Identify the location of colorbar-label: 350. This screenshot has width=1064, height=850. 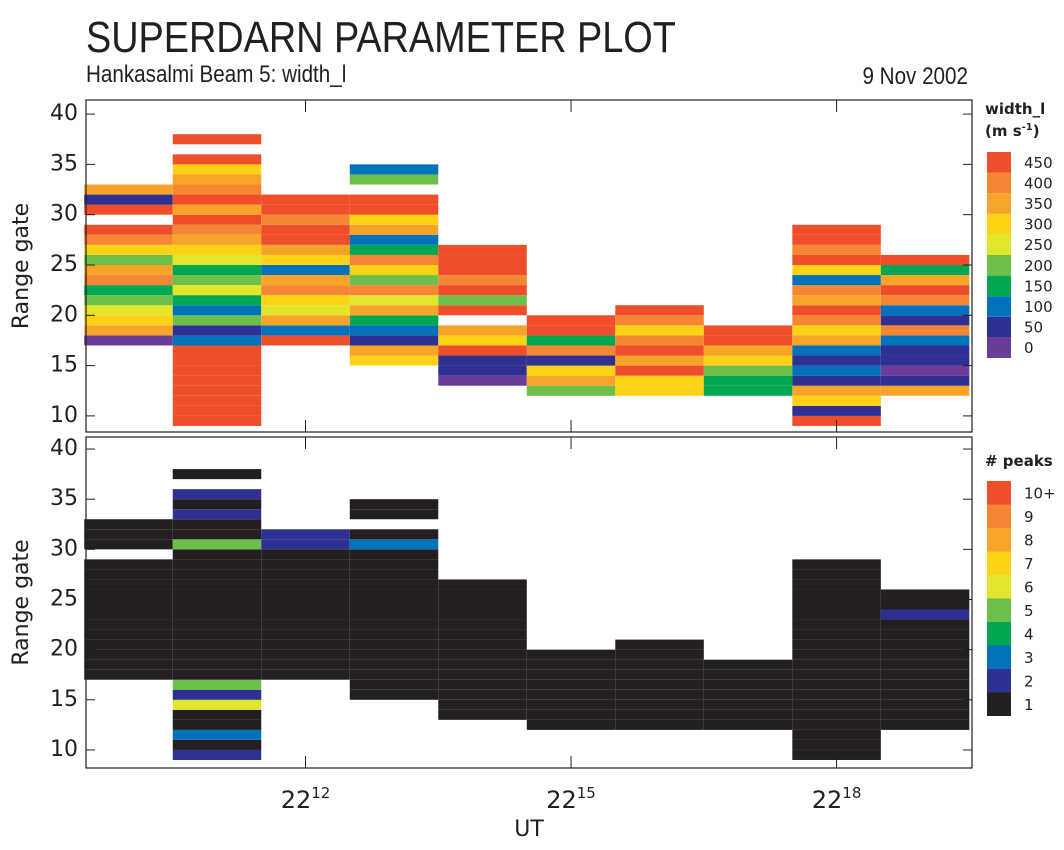
(1038, 204).